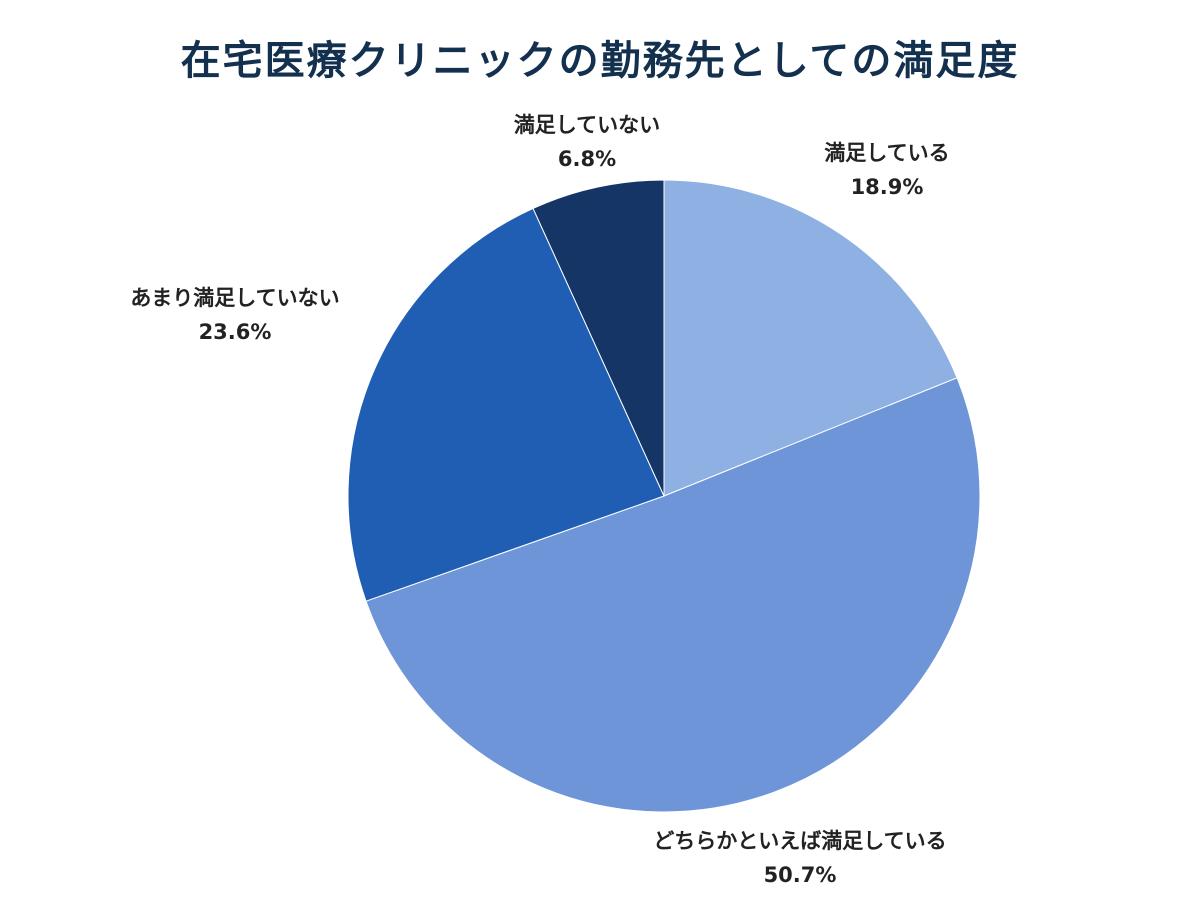 Image resolution: width=1200 pixels, height=900 pixels. I want to click on slice-label-4: 満足していない 6.8%, so click(587, 142).